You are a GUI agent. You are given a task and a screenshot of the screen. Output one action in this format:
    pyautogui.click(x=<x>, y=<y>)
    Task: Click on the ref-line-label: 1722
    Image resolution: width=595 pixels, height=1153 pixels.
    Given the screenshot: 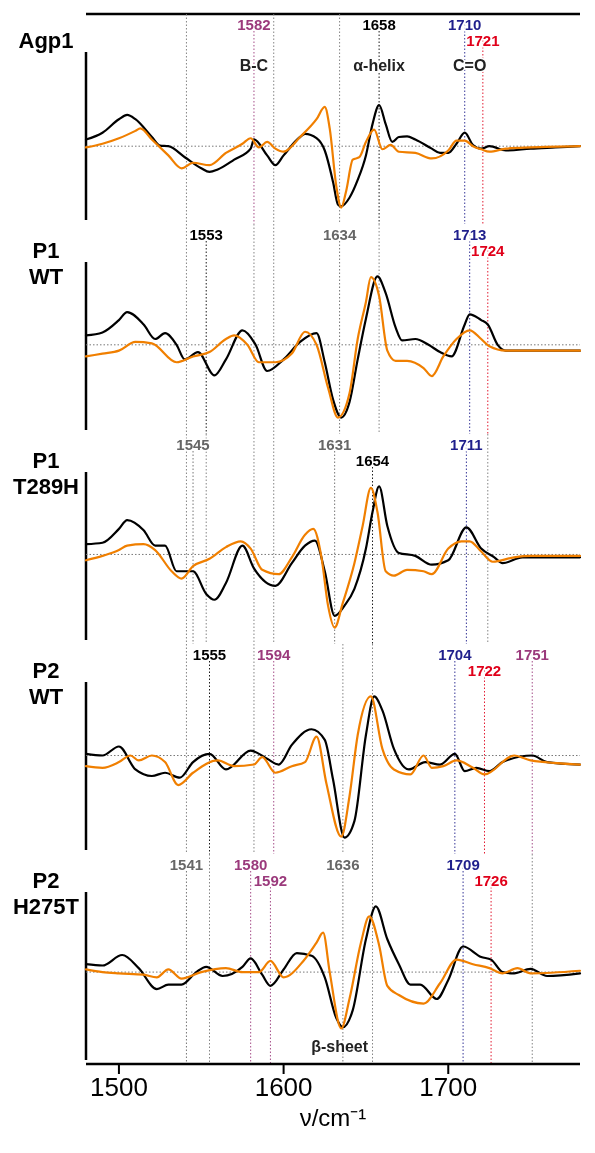 What is the action you would take?
    pyautogui.click(x=484, y=670)
    